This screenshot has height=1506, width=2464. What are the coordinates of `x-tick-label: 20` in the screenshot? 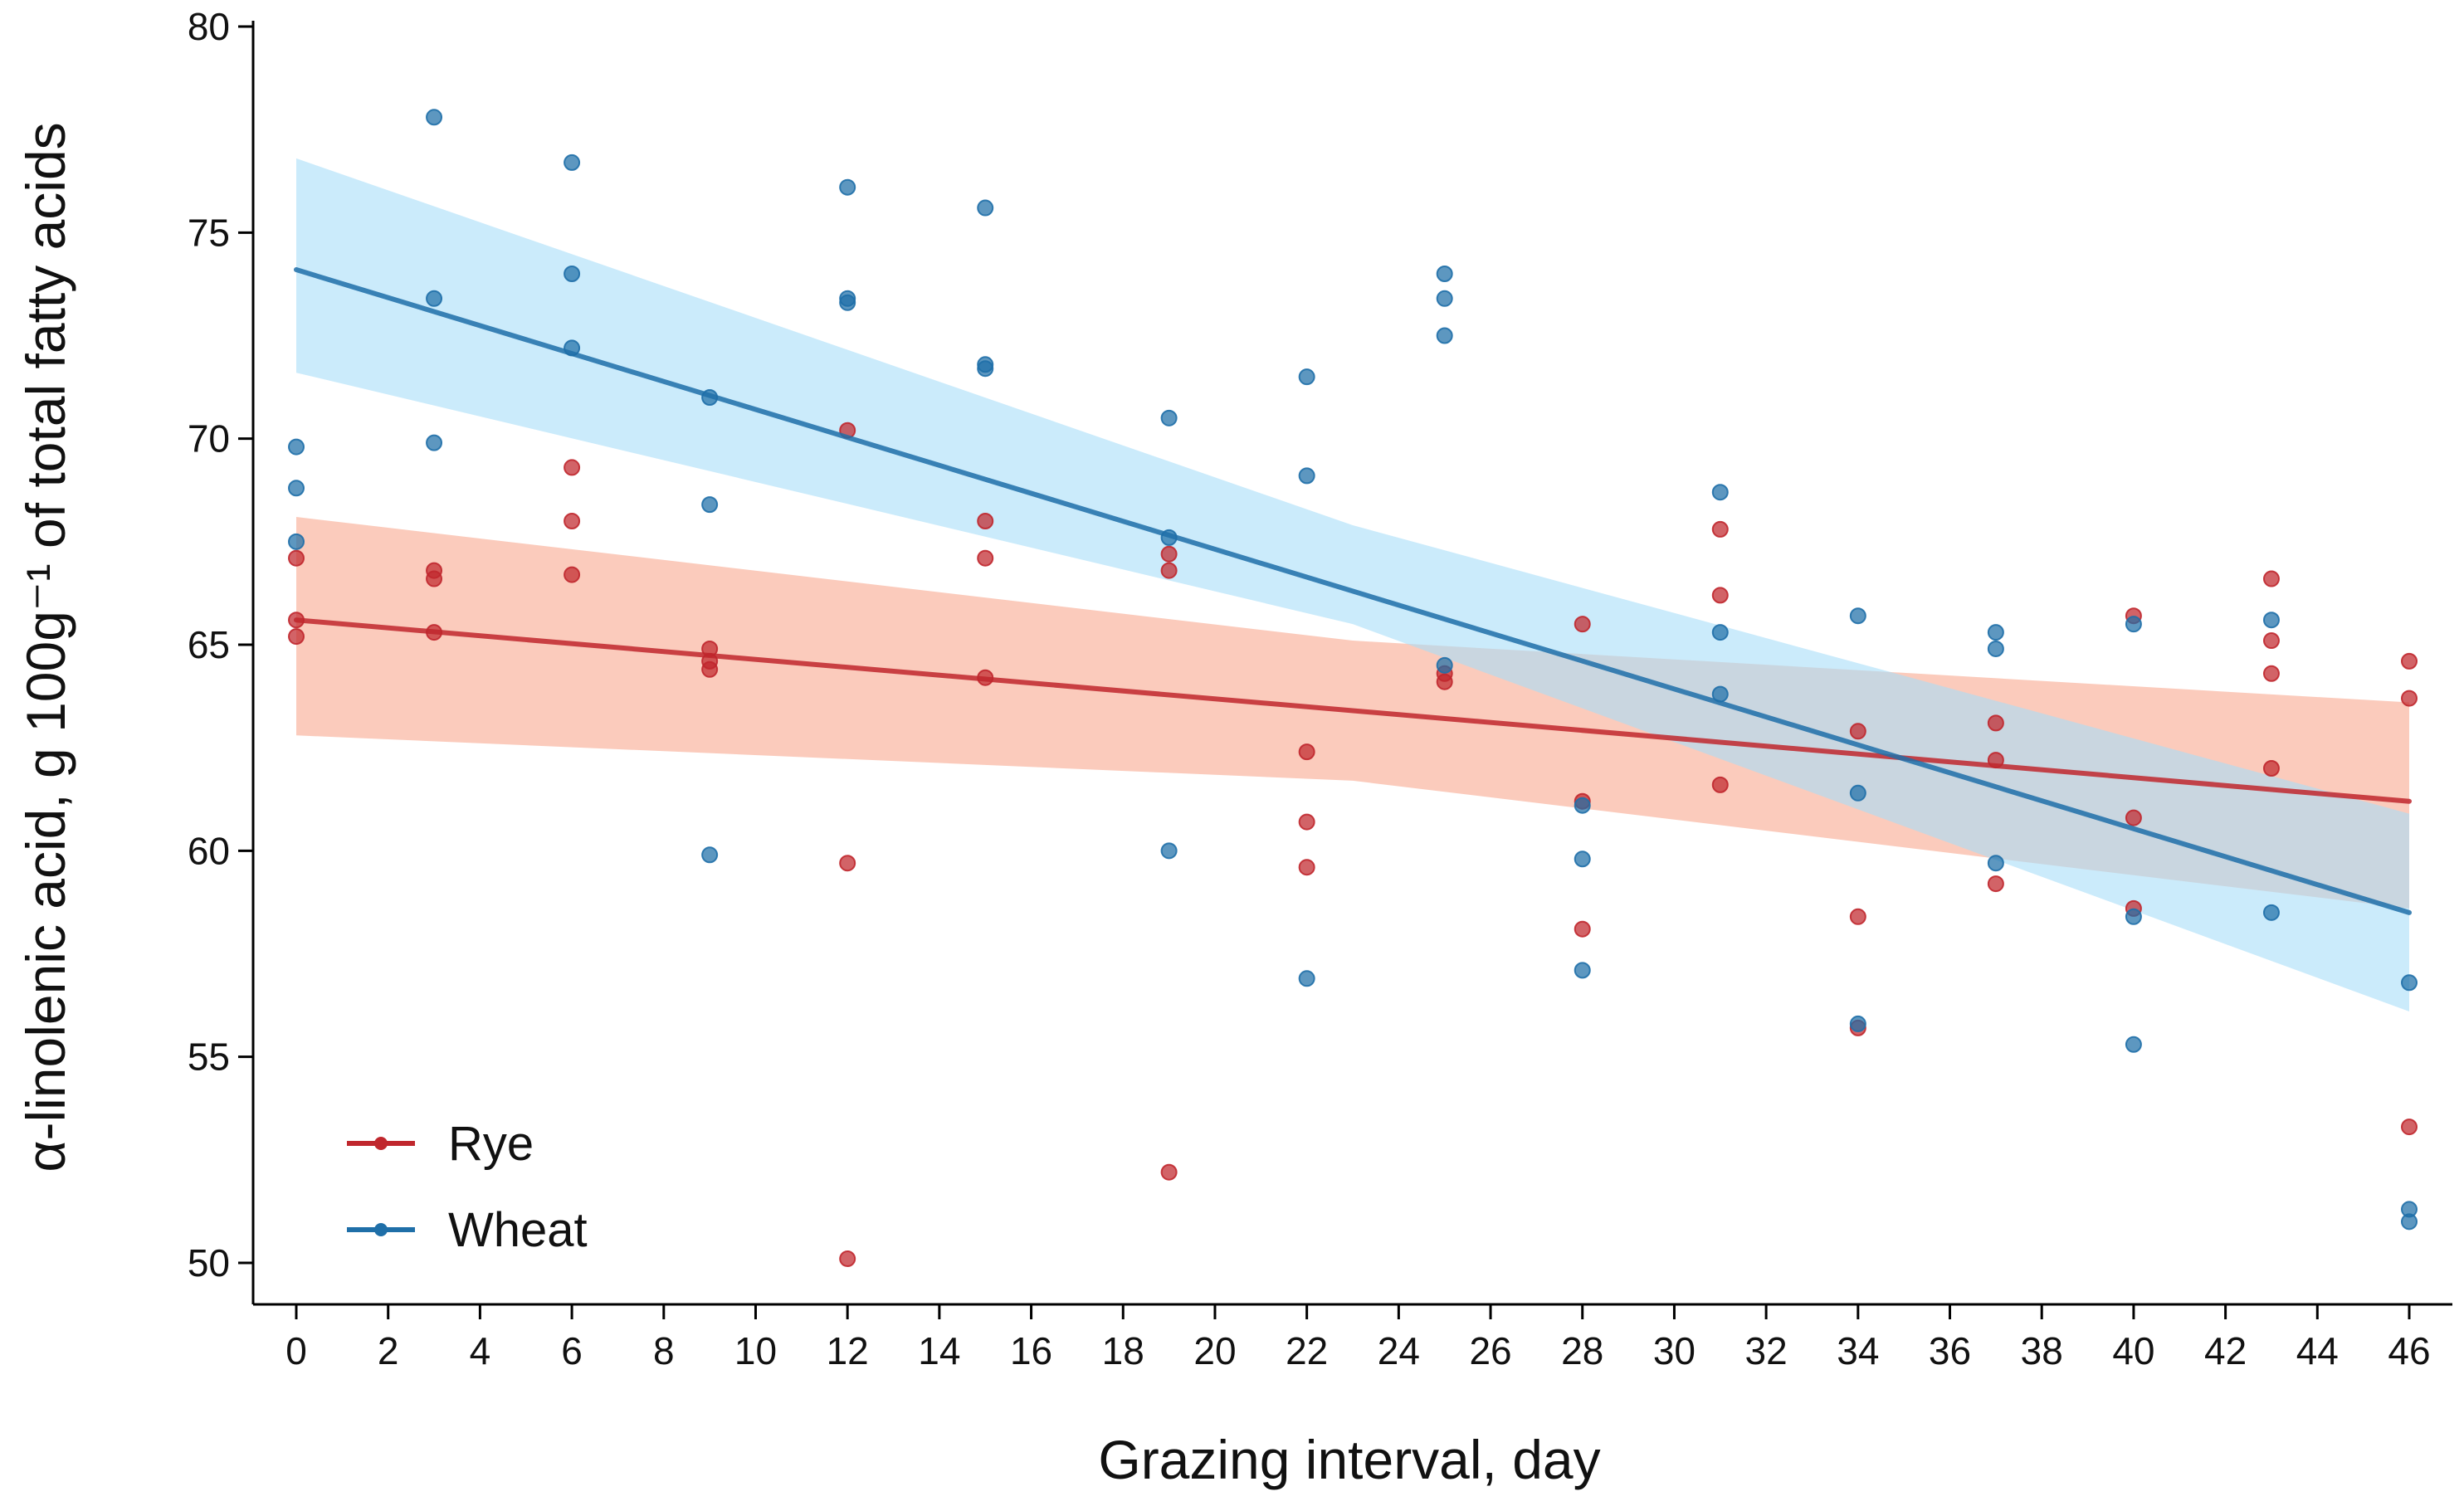 It's located at (1214, 1350).